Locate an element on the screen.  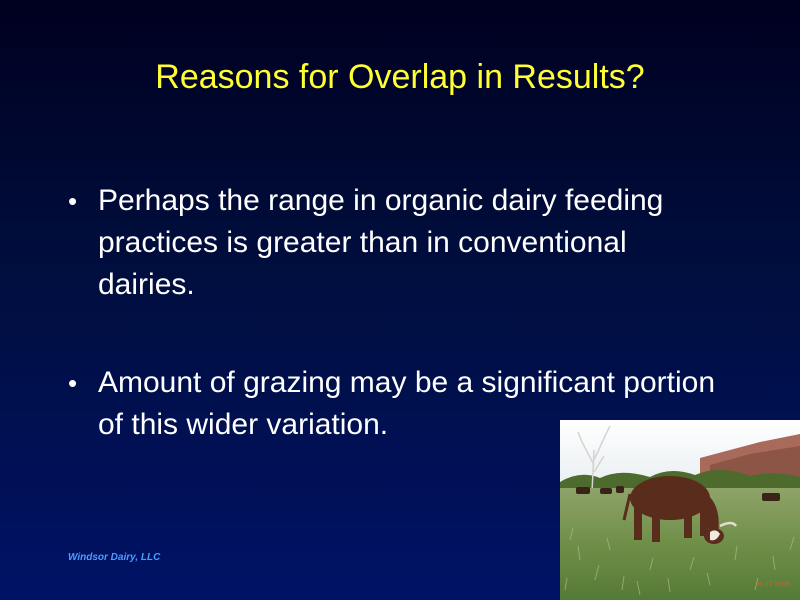
cattle-grazing-photo: 05 07 2006 is located at coordinates (680, 510).